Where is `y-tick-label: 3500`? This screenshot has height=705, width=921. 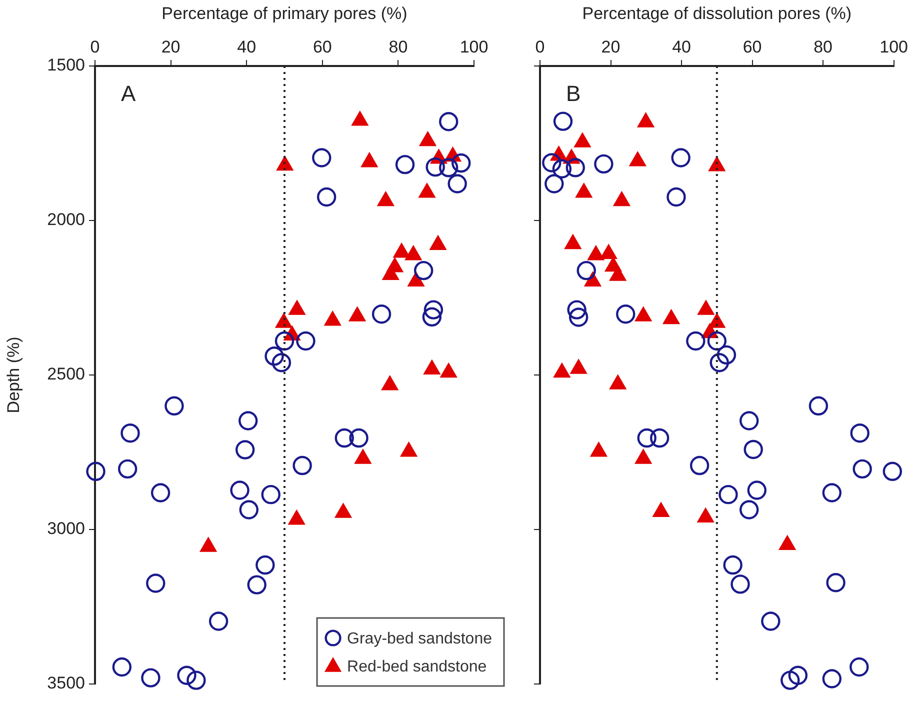 y-tick-label: 3500 is located at coordinates (66, 683).